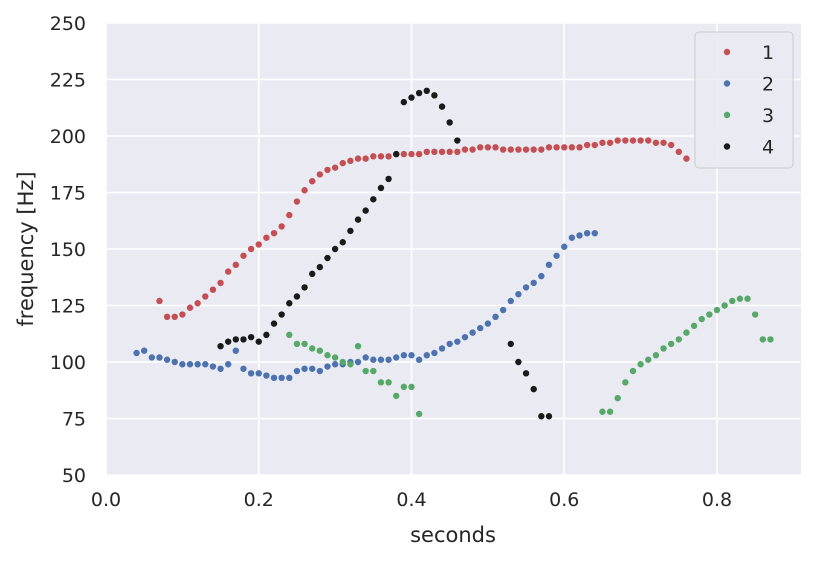 This screenshot has width=816, height=562. I want to click on legend-label: 2, so click(768, 85).